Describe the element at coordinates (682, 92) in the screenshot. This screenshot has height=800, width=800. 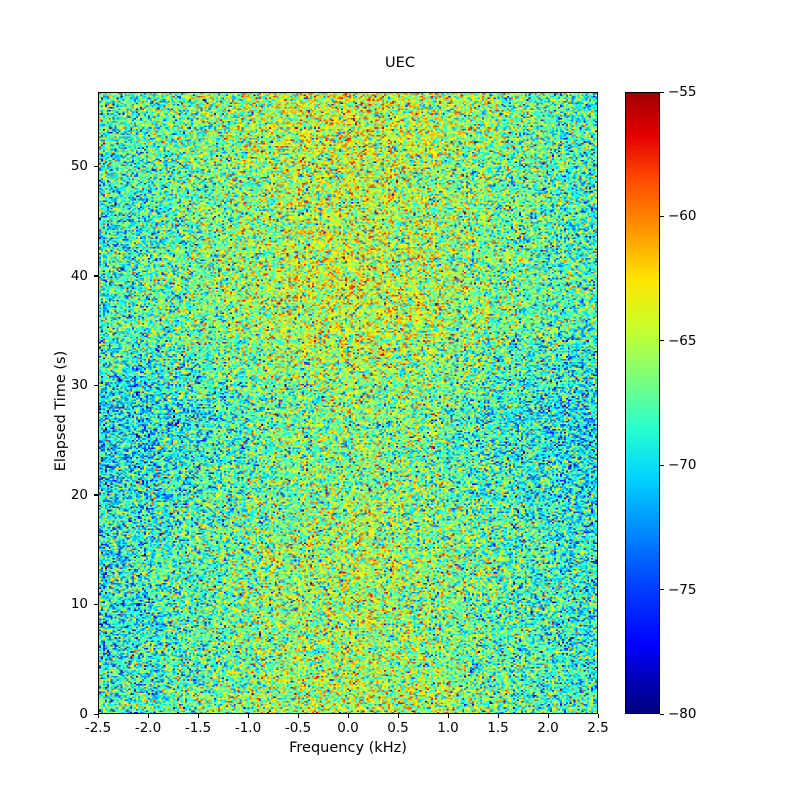
I see `colorbar-tick-label: −55` at that location.